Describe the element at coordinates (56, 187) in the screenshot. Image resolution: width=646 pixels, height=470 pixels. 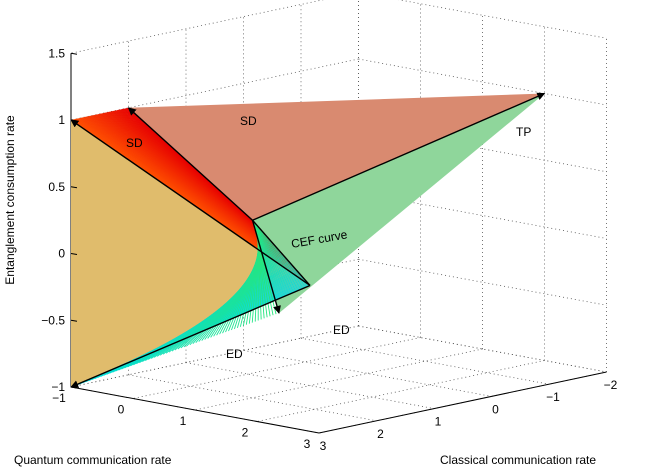
I see `z-tick-label: 0.5` at that location.